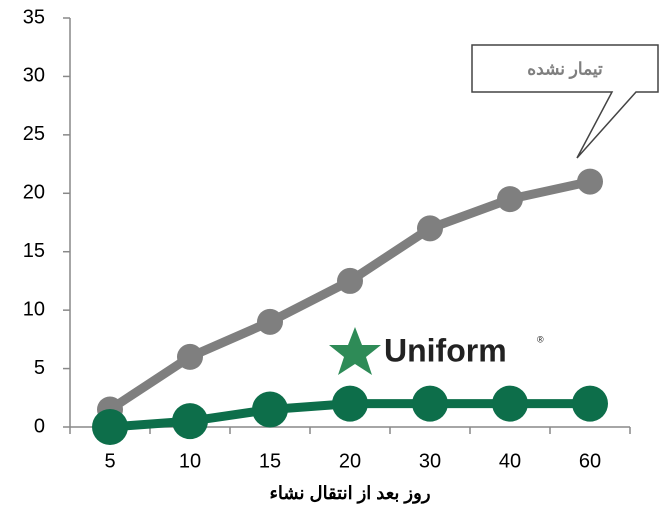  Describe the element at coordinates (39, 368) in the screenshot. I see `y-tick-label: 5` at that location.